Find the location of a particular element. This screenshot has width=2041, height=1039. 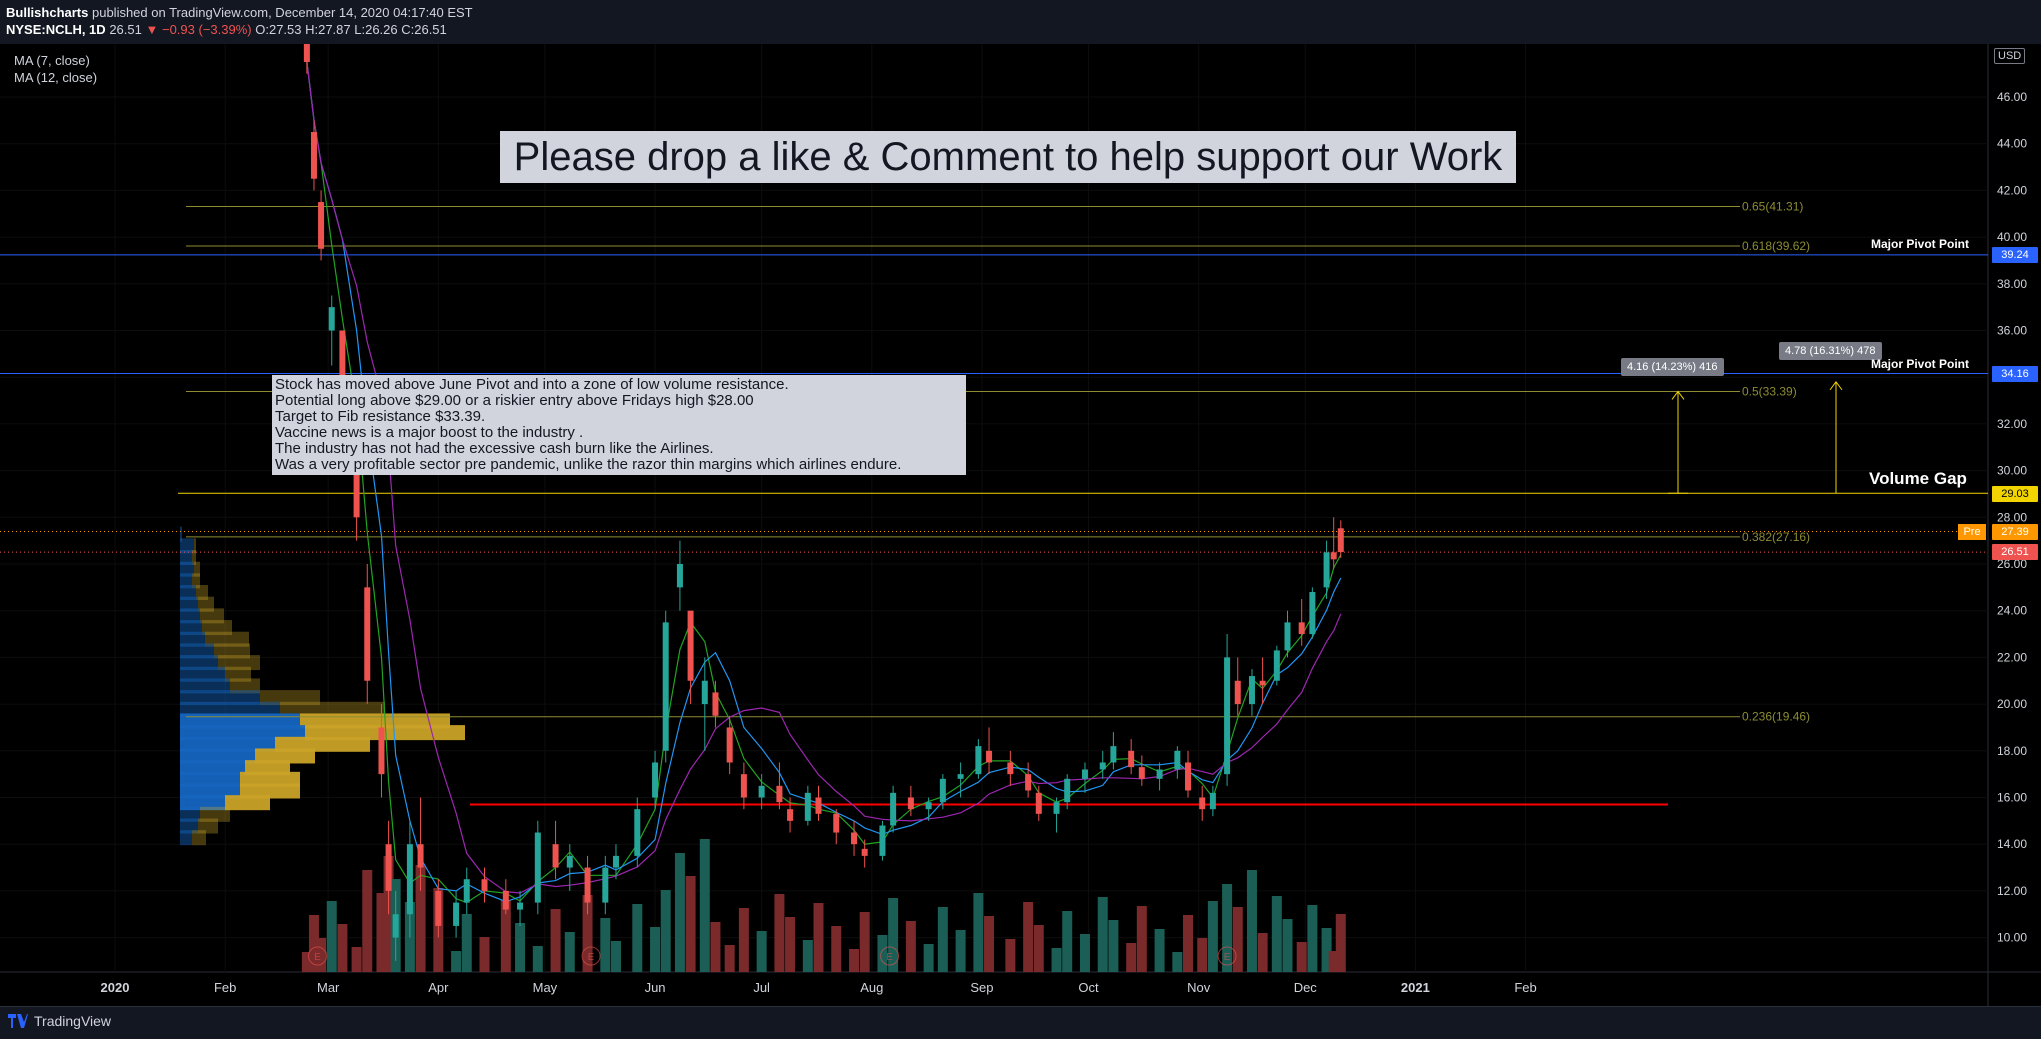

y-tick-label: 44.00 is located at coordinates (2012, 144).